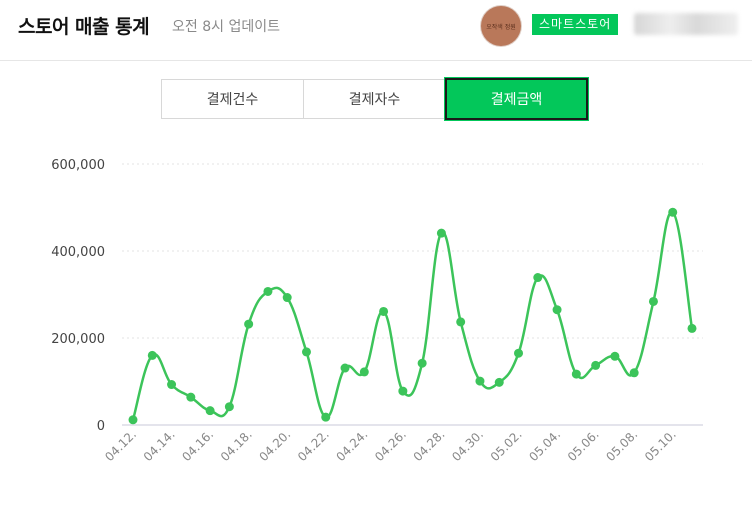 The image size is (752, 512). I want to click on x-tick-label: 04.22., so click(313, 445).